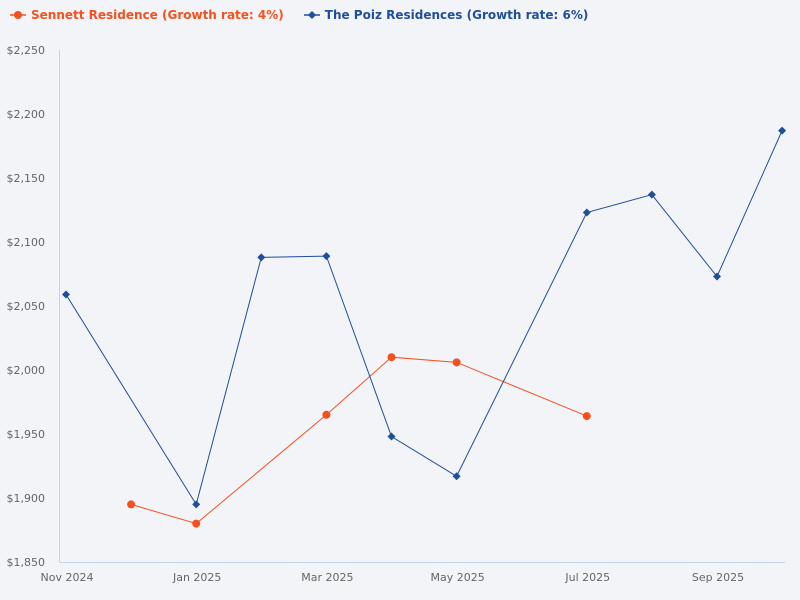  Describe the element at coordinates (456, 15) in the screenshot. I see `legend-label-poiz: The Poiz Residences (Growth rate: 6%)` at that location.